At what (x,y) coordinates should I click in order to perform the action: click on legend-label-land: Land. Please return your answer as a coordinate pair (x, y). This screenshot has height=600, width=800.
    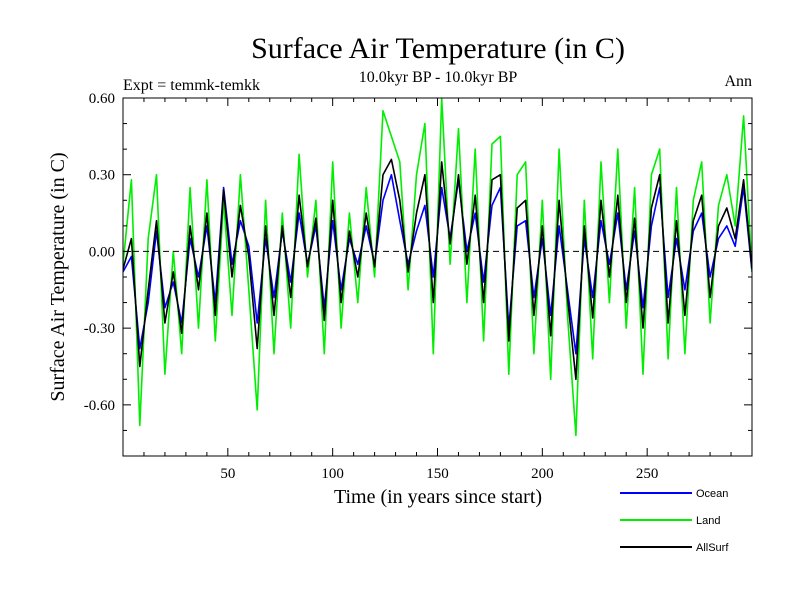
    Looking at the image, I should click on (708, 521).